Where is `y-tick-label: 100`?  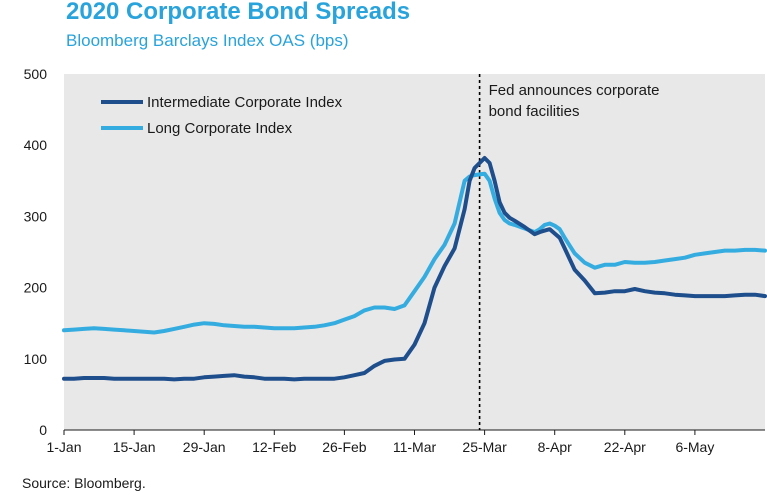 y-tick-label: 100 is located at coordinates (36, 359).